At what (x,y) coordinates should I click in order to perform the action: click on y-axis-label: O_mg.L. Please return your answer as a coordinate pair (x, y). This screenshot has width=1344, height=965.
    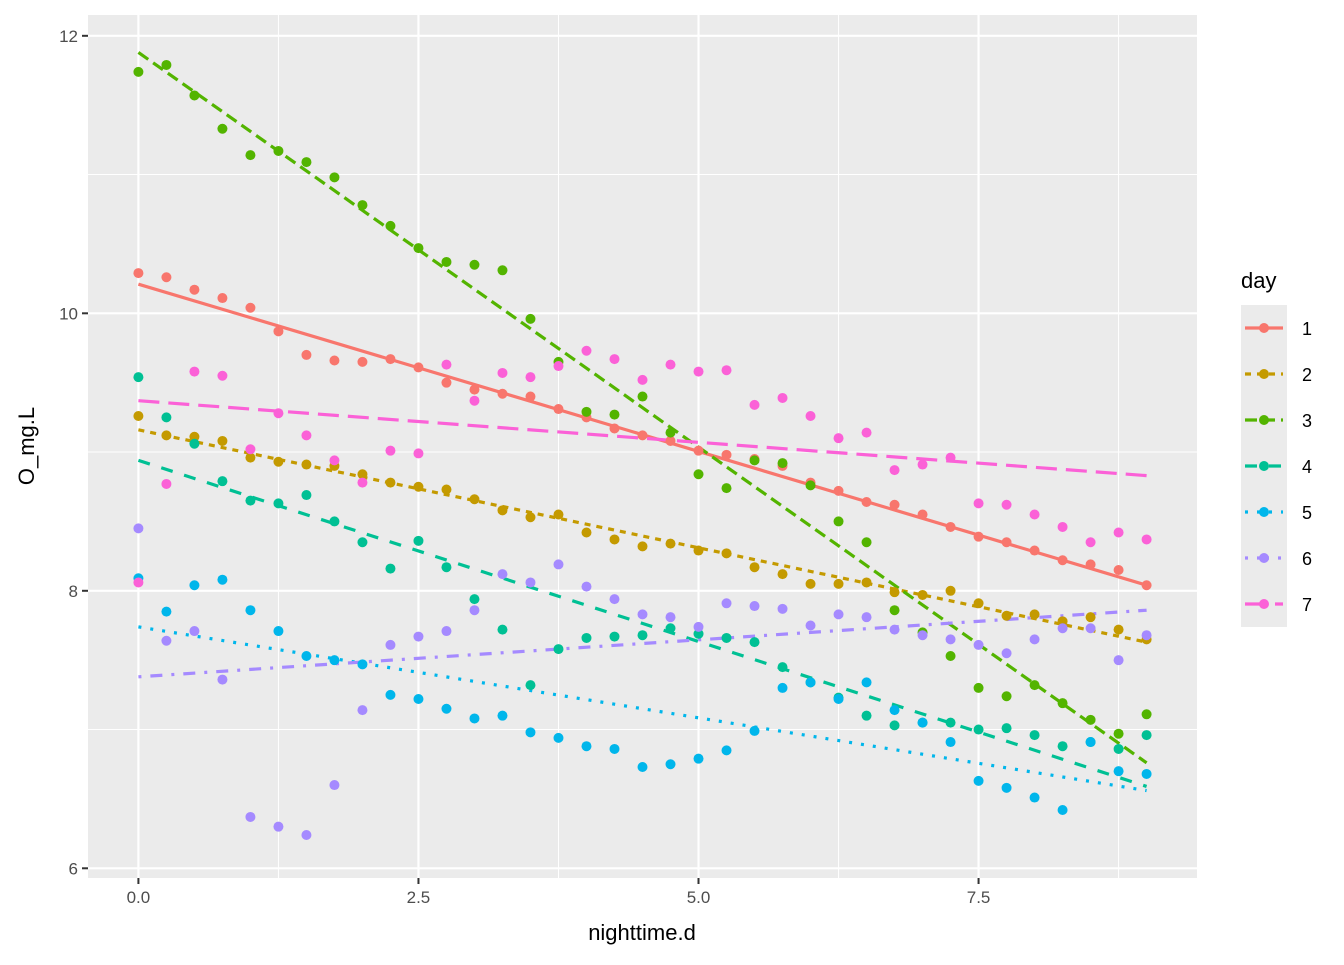
    Looking at the image, I should click on (26, 446).